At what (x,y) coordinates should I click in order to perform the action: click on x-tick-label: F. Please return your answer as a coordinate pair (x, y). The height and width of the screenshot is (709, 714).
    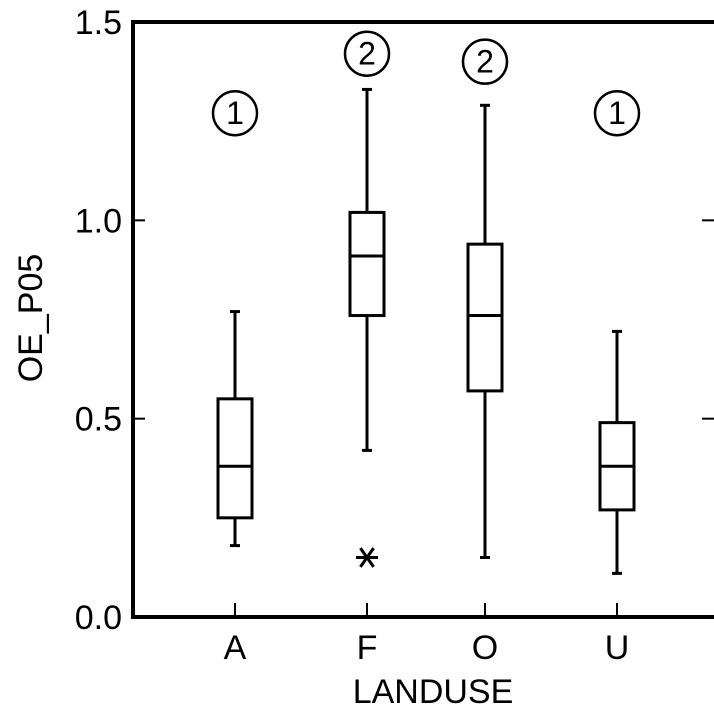
    Looking at the image, I should click on (367, 648).